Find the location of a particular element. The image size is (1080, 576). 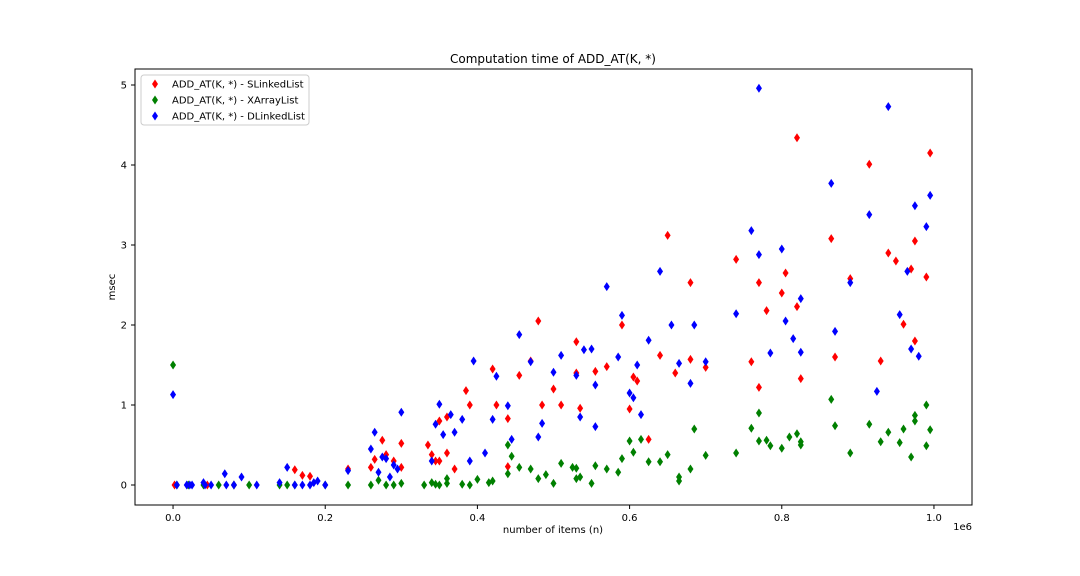

y-axis-label: msec is located at coordinates (112, 287).